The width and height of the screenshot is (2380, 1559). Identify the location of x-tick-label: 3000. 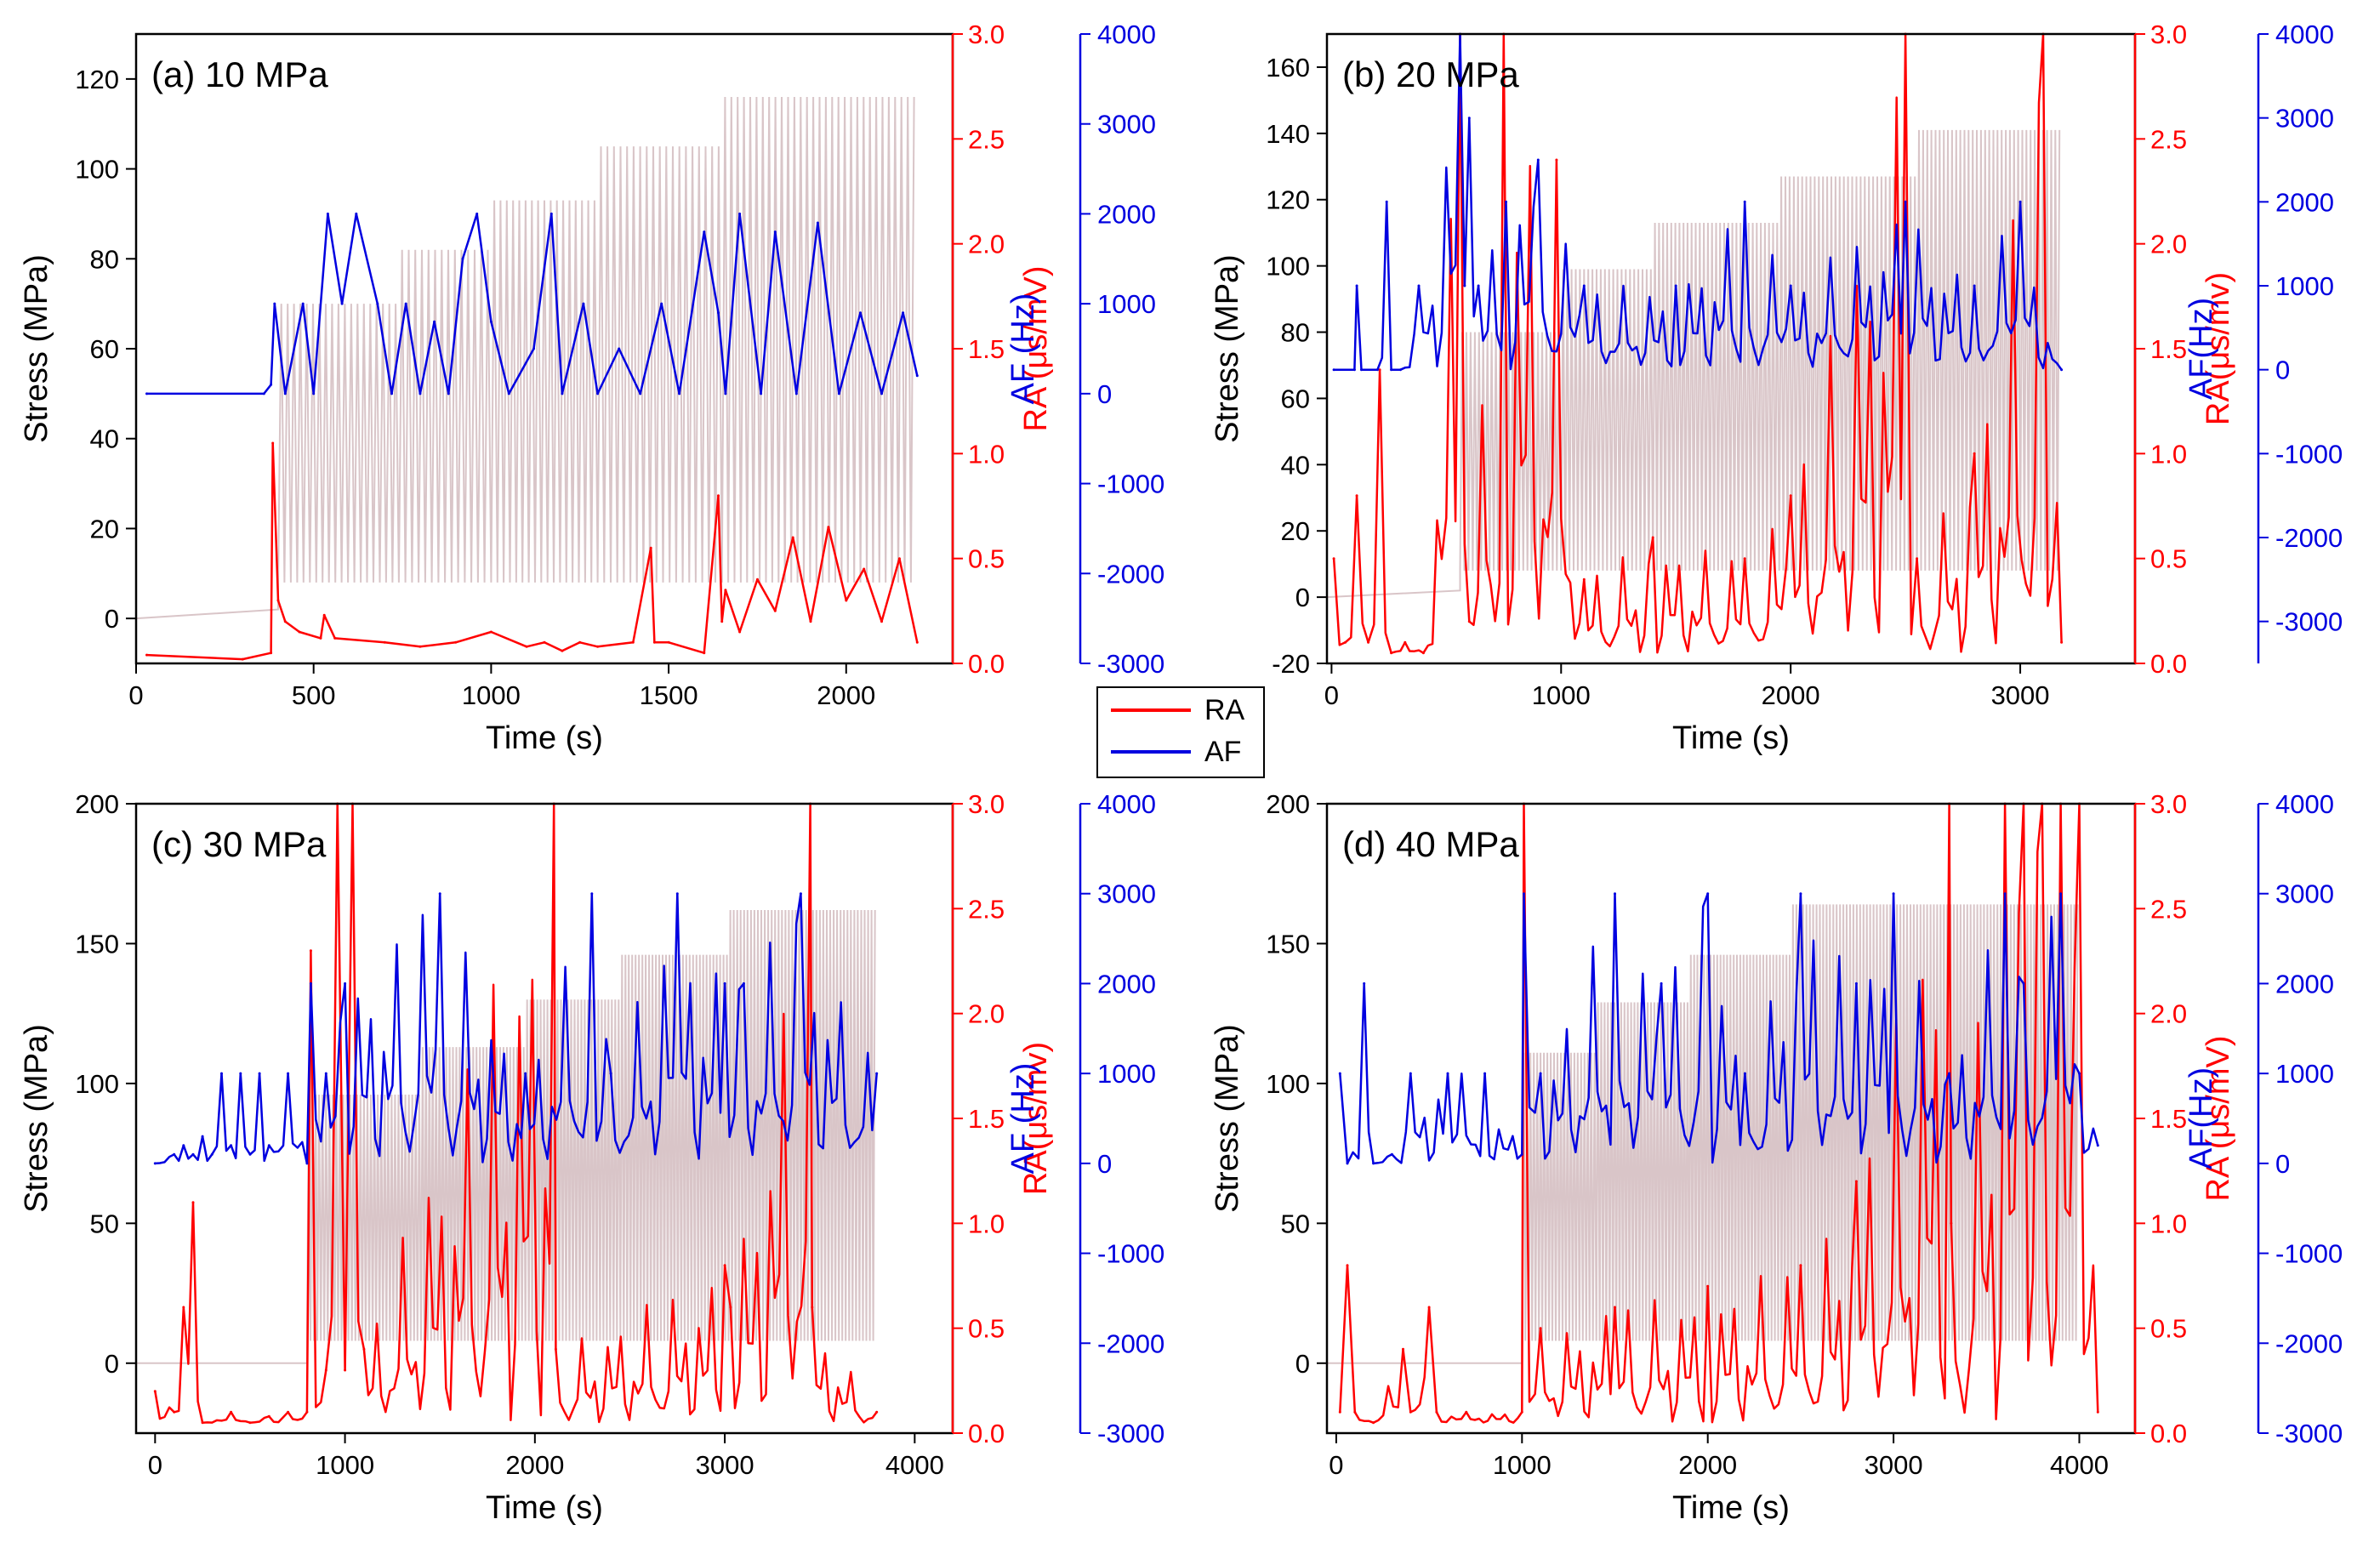
(1894, 1465).